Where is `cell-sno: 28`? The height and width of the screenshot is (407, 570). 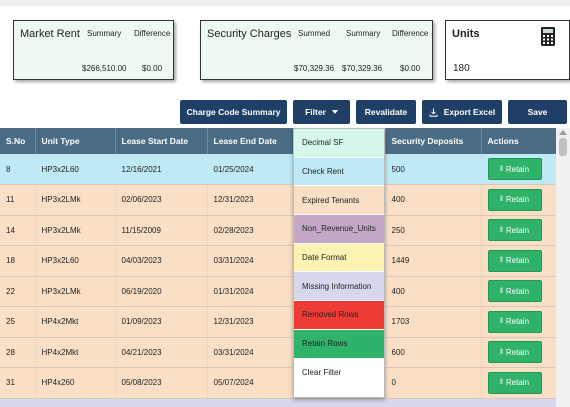 cell-sno: 28 is located at coordinates (18, 352).